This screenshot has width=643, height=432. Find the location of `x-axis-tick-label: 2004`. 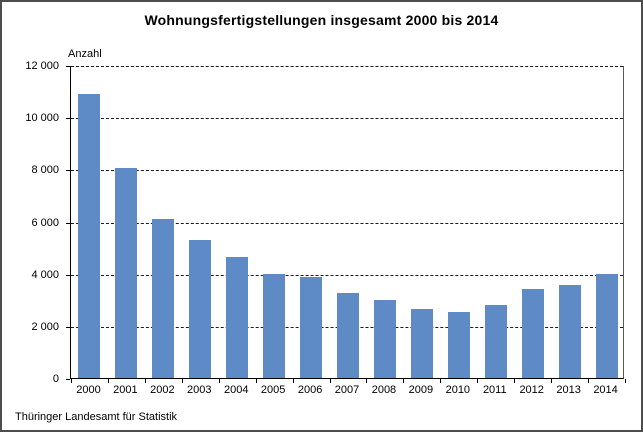

x-axis-tick-label: 2004 is located at coordinates (236, 390).